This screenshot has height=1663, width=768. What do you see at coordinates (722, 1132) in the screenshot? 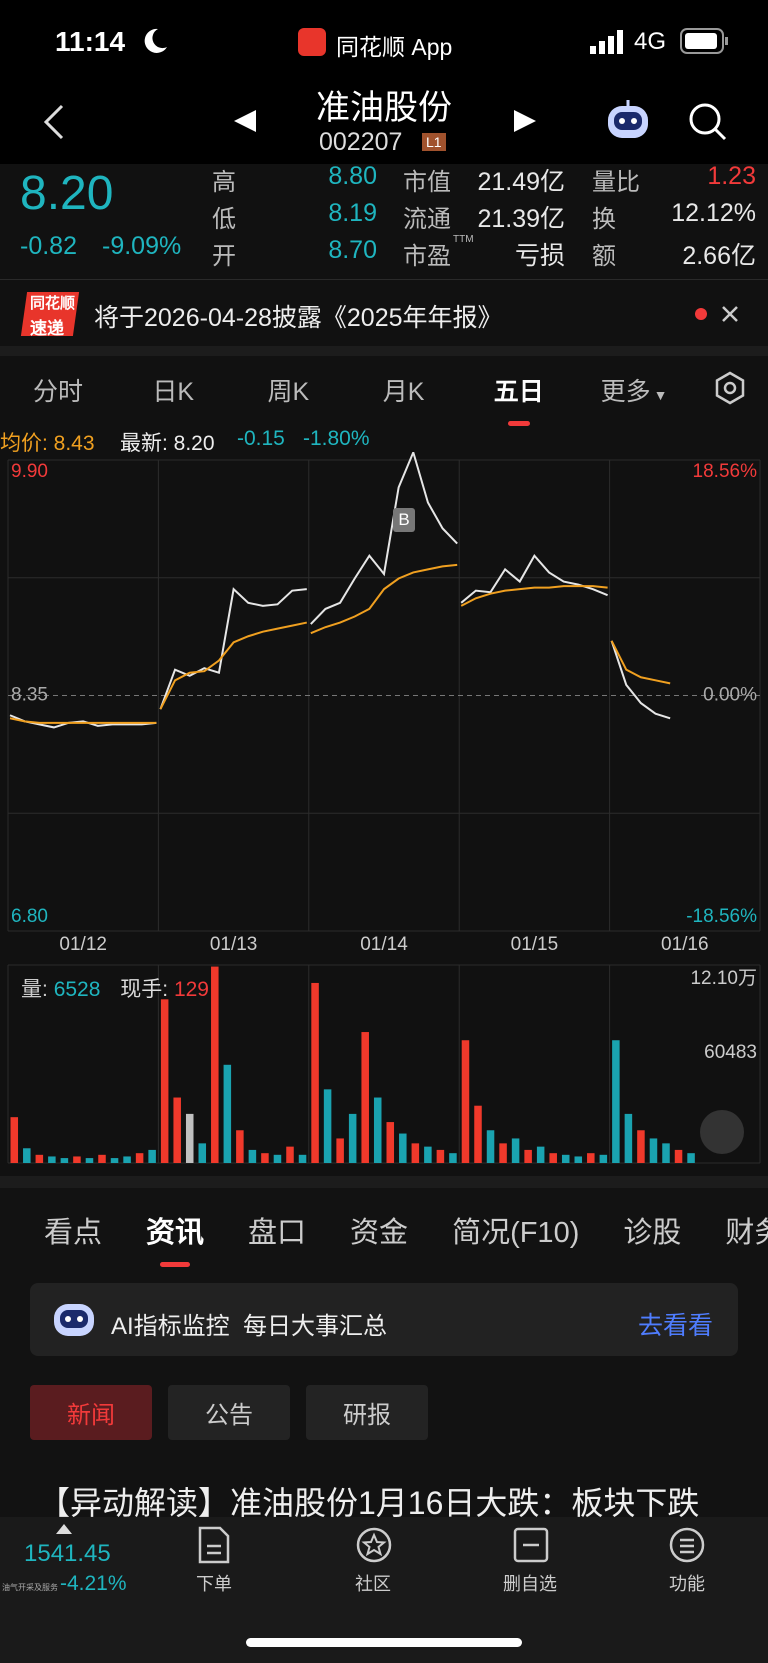
I see `expand-button` at bounding box center [722, 1132].